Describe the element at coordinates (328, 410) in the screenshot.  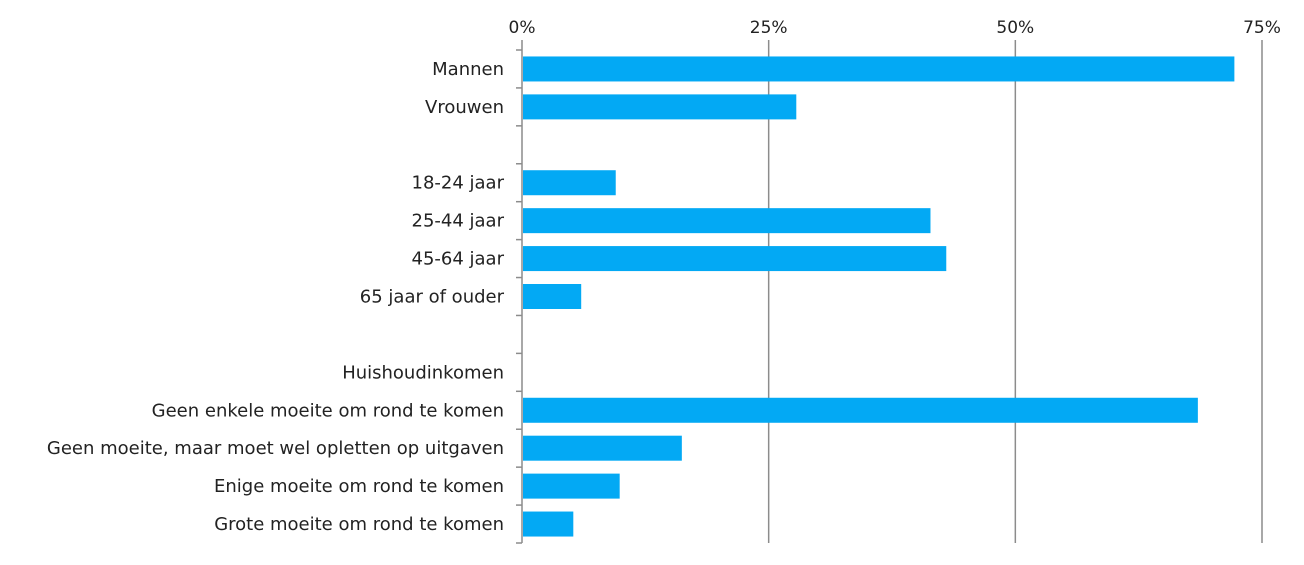
I see `category-label: Geen enkele moeite om rond te komen` at that location.